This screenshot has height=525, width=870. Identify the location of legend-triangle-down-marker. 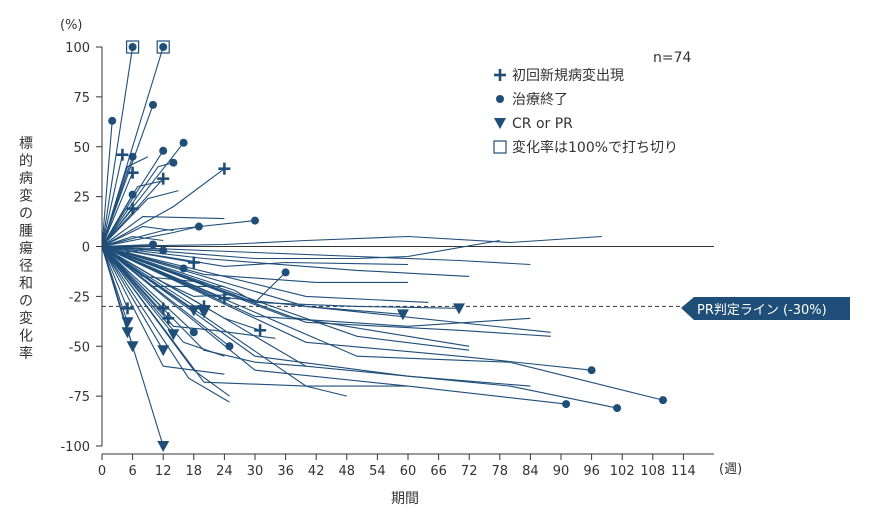
(500, 123).